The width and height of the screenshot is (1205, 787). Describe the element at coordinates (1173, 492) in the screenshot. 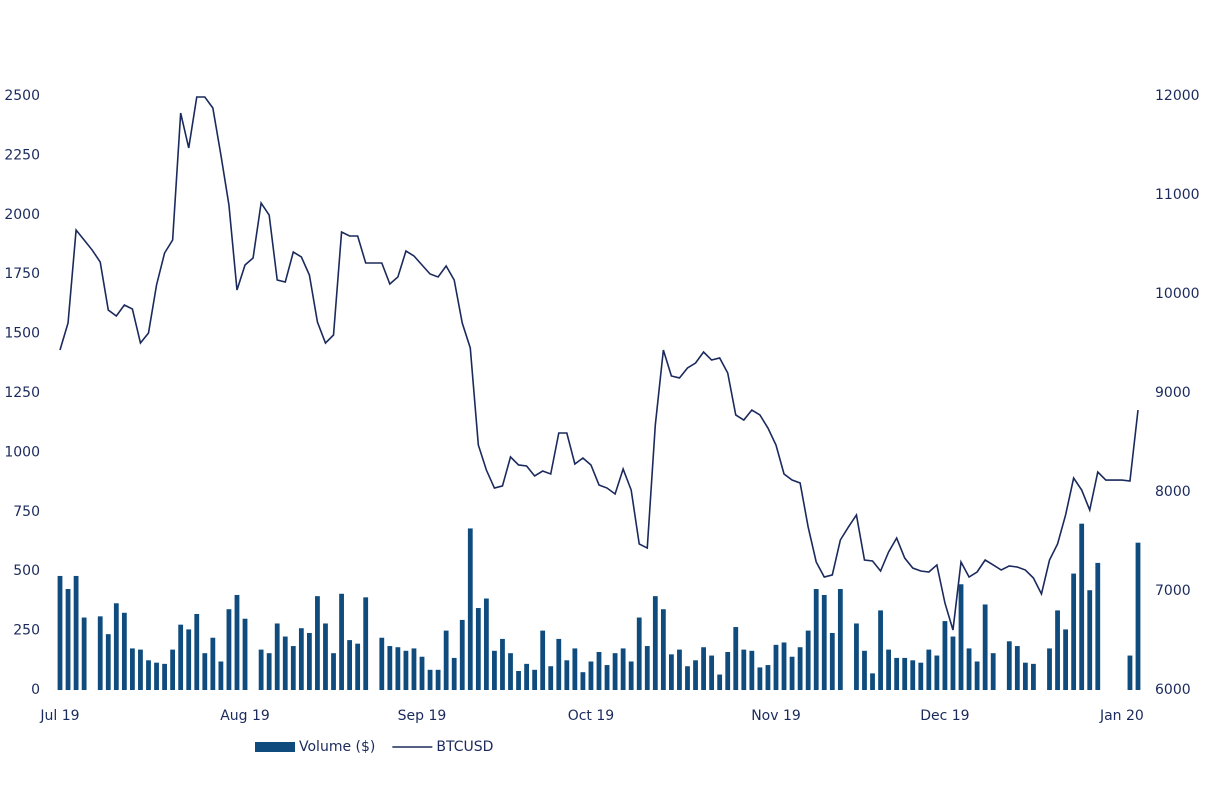

I see `y2-tick-label: 8000` at that location.